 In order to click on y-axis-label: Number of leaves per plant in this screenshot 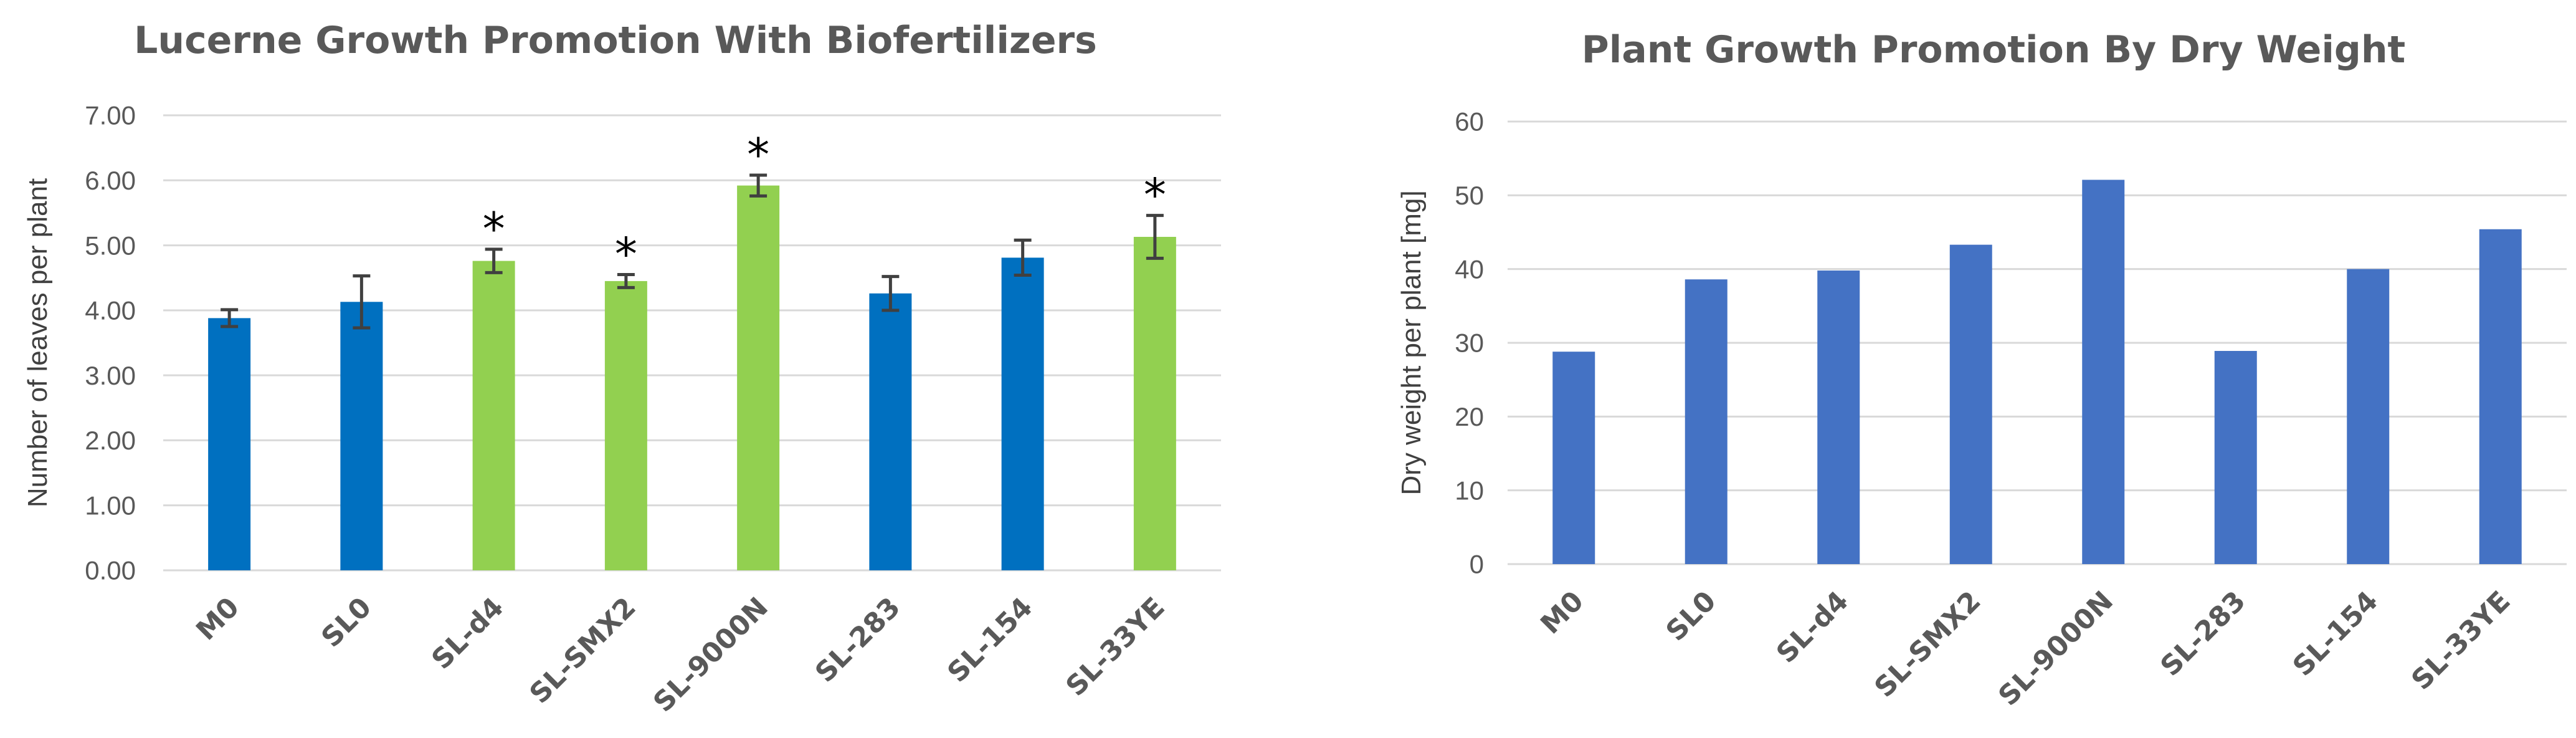, I will do `click(37, 342)`.